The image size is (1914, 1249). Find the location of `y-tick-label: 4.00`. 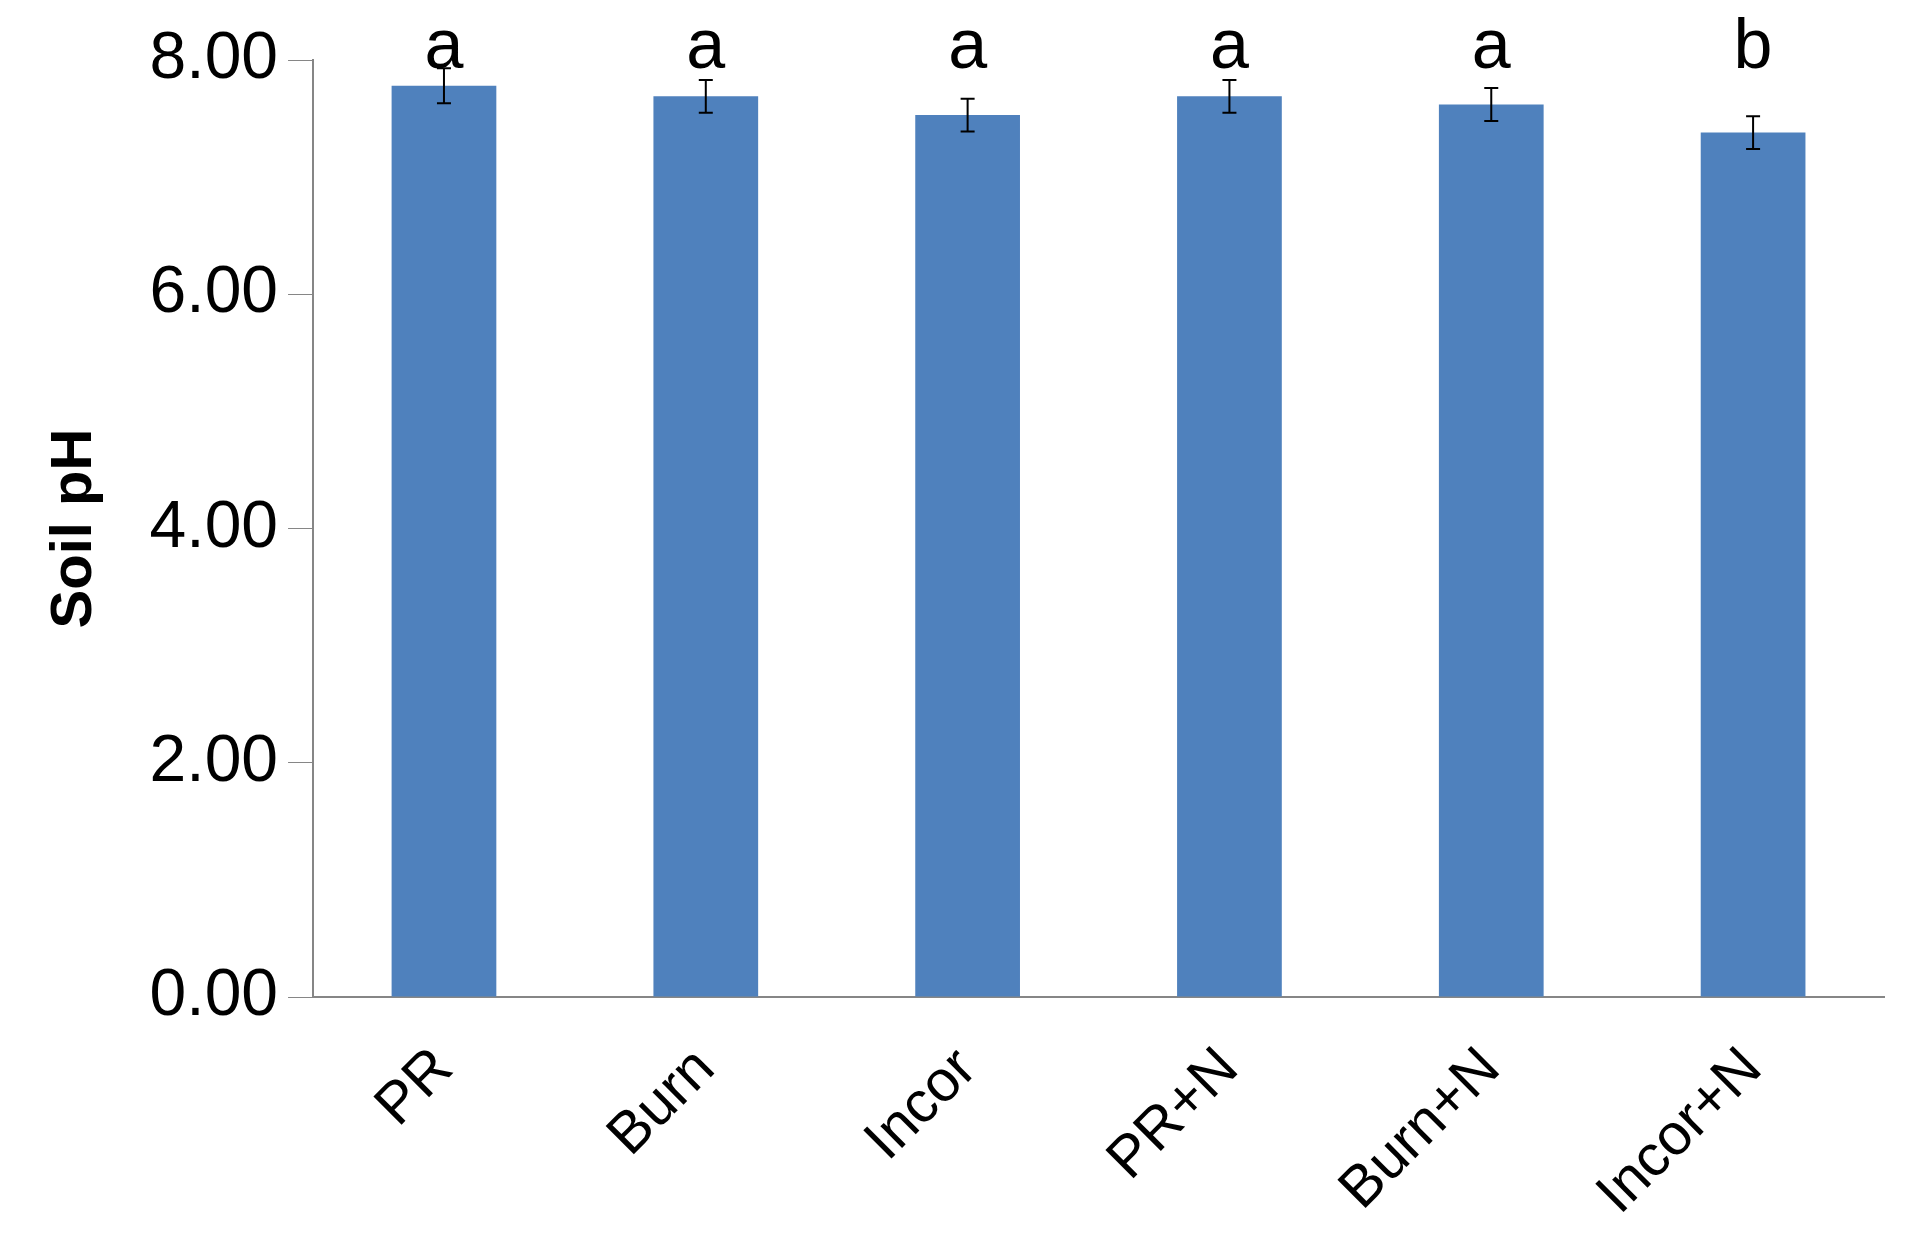

y-tick-label: 4.00 is located at coordinates (214, 523).